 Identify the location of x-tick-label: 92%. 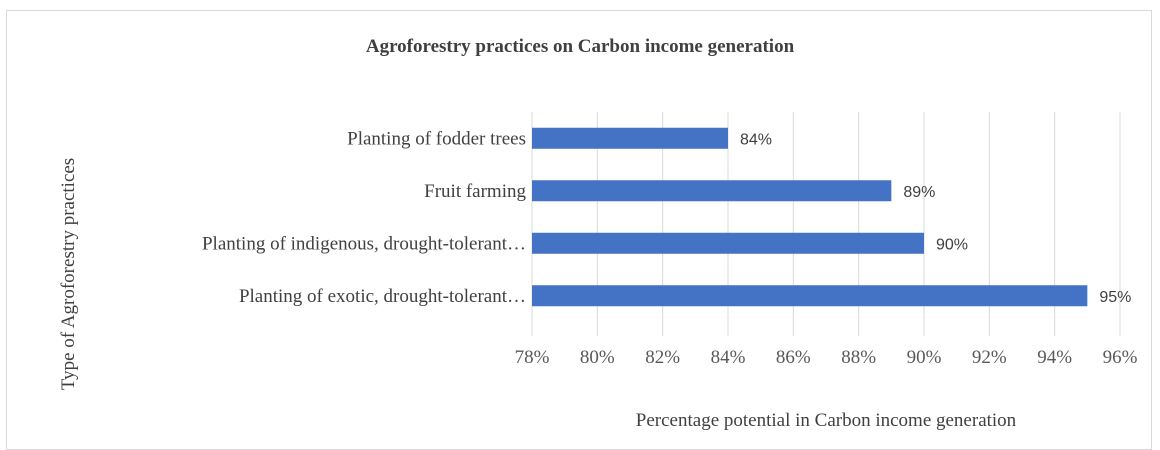
(989, 357).